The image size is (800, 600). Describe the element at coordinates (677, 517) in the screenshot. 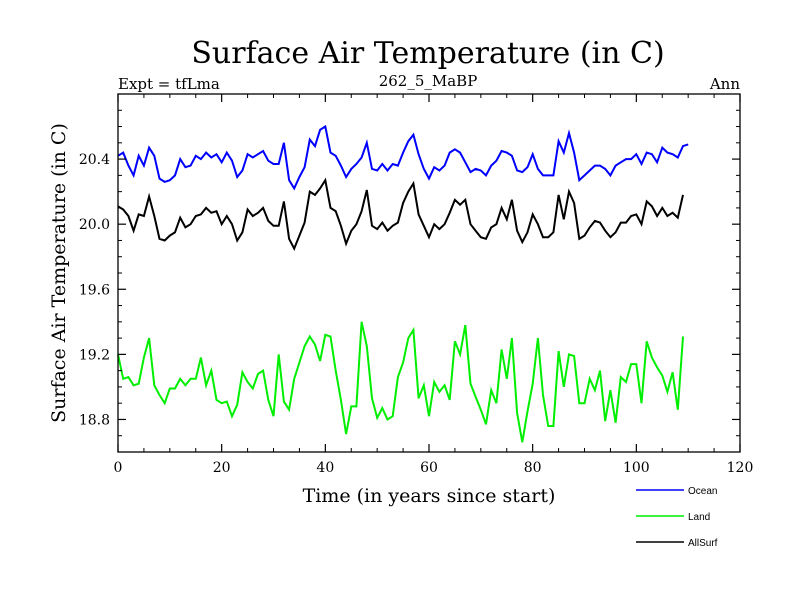

I see `legend: Ocean Land AllSurf` at that location.